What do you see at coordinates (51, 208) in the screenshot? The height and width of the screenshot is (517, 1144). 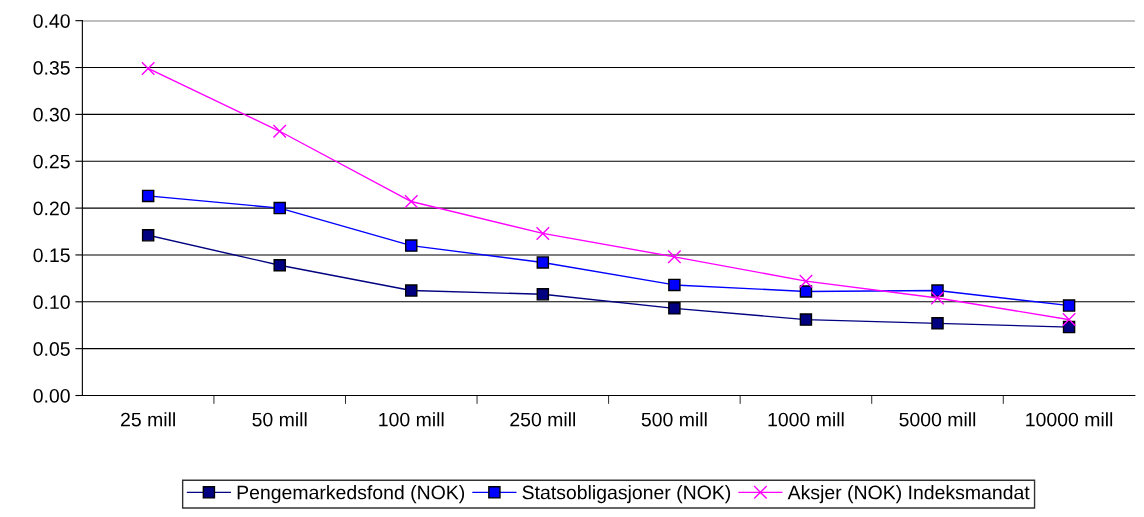 I see `y-tick-label: 0.20` at bounding box center [51, 208].